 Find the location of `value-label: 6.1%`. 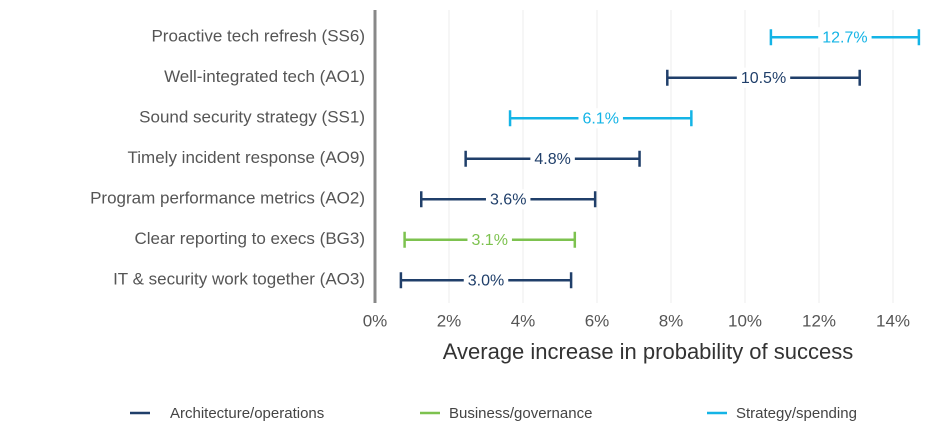

value-label: 6.1% is located at coordinates (600, 118).